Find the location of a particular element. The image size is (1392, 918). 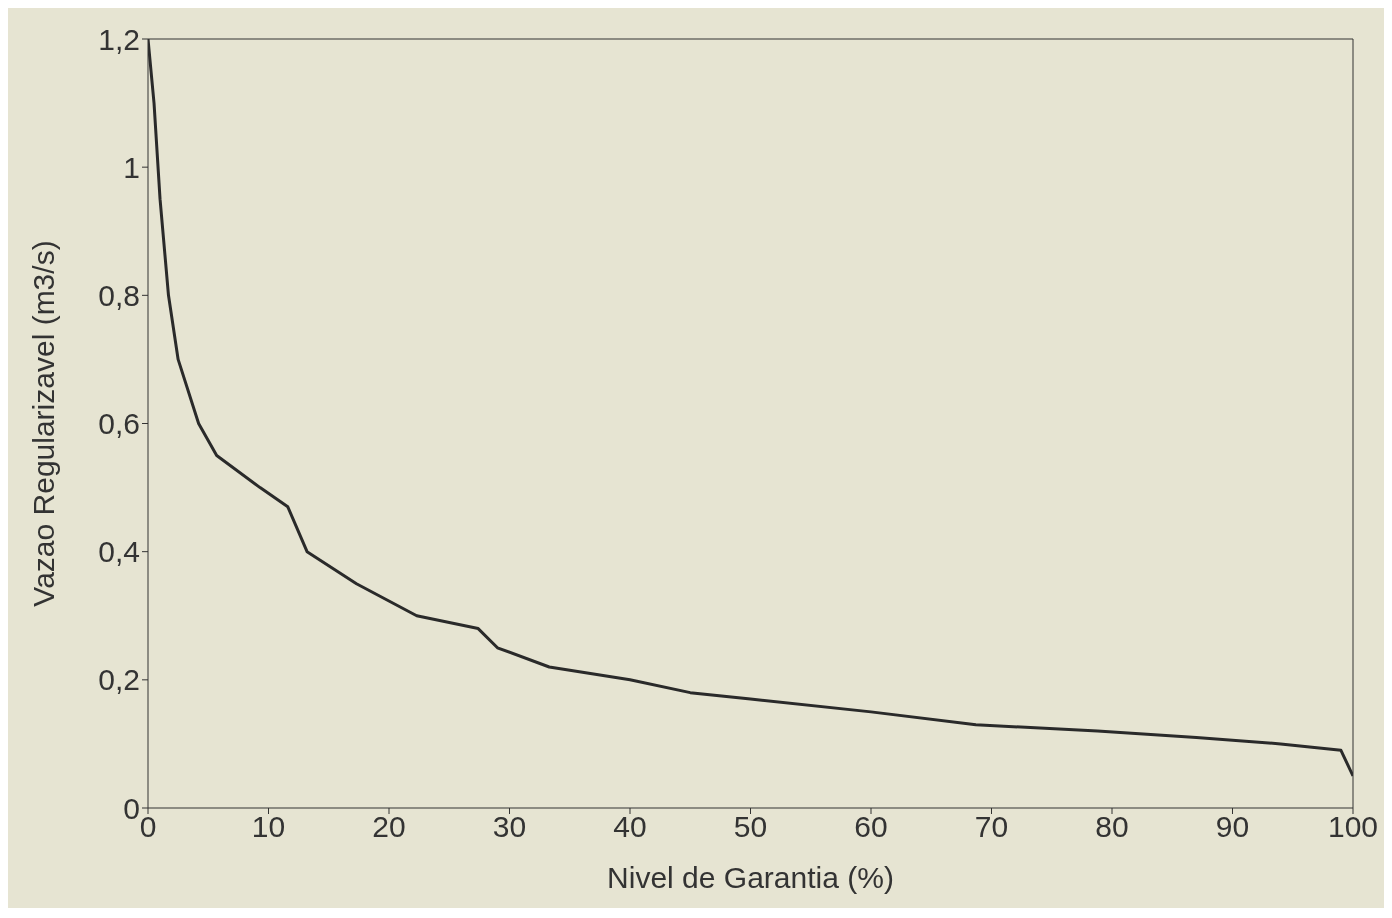

x-tick-label: 10 is located at coordinates (268, 827).